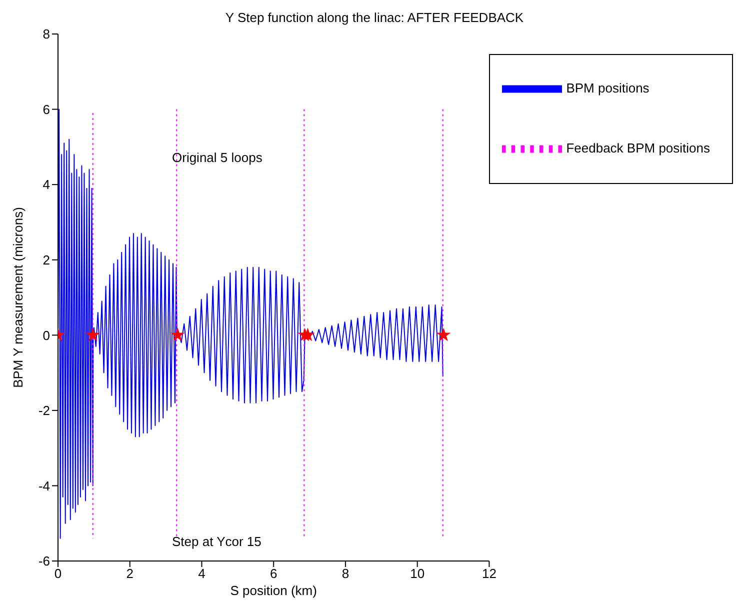  Describe the element at coordinates (46, 109) in the screenshot. I see `y-tick-label: 6` at that location.